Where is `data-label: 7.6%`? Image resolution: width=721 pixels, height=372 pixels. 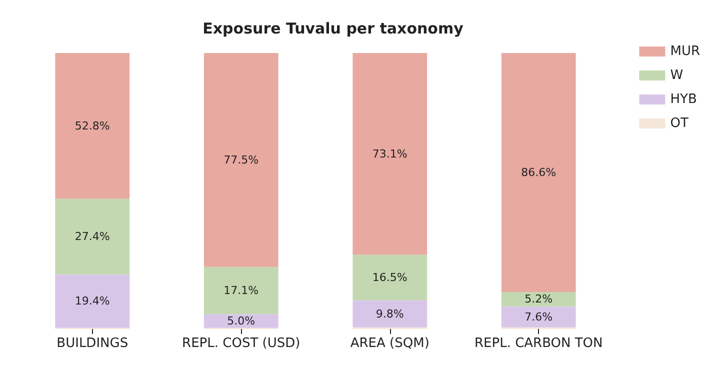
data-label: 7.6% is located at coordinates (538, 317).